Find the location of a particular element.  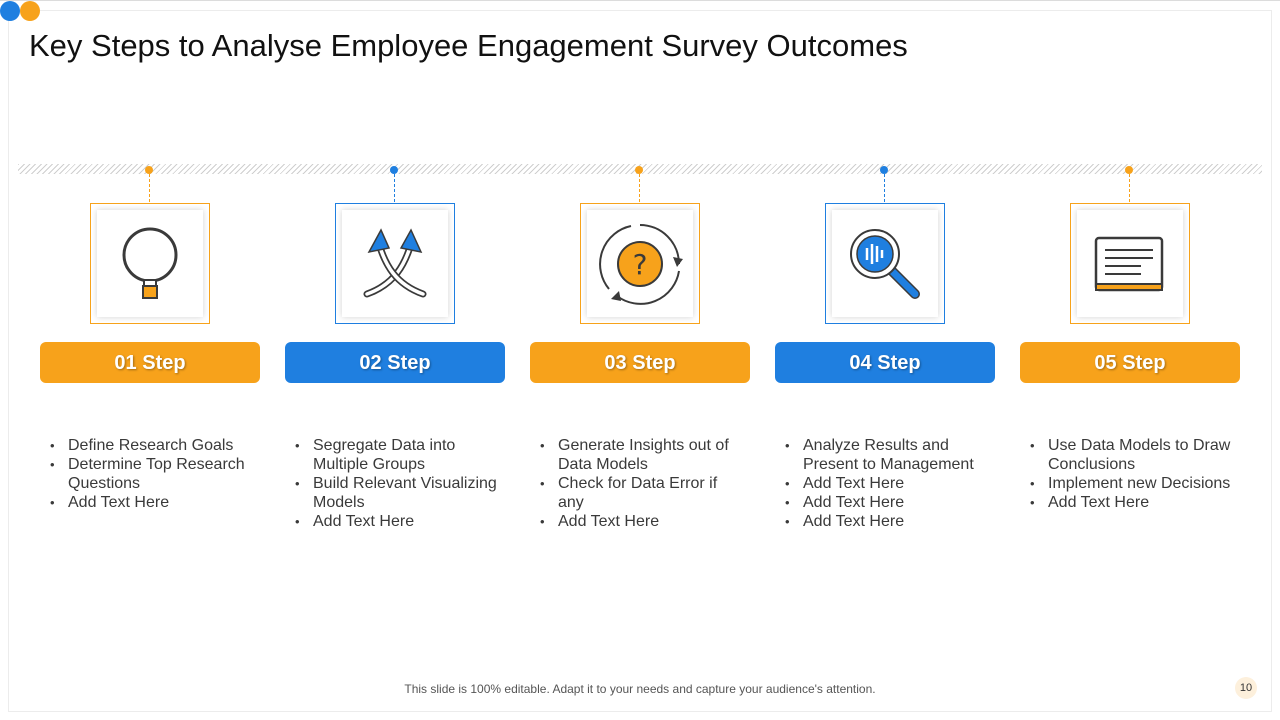

step-label: 05 Step is located at coordinates (1130, 362).